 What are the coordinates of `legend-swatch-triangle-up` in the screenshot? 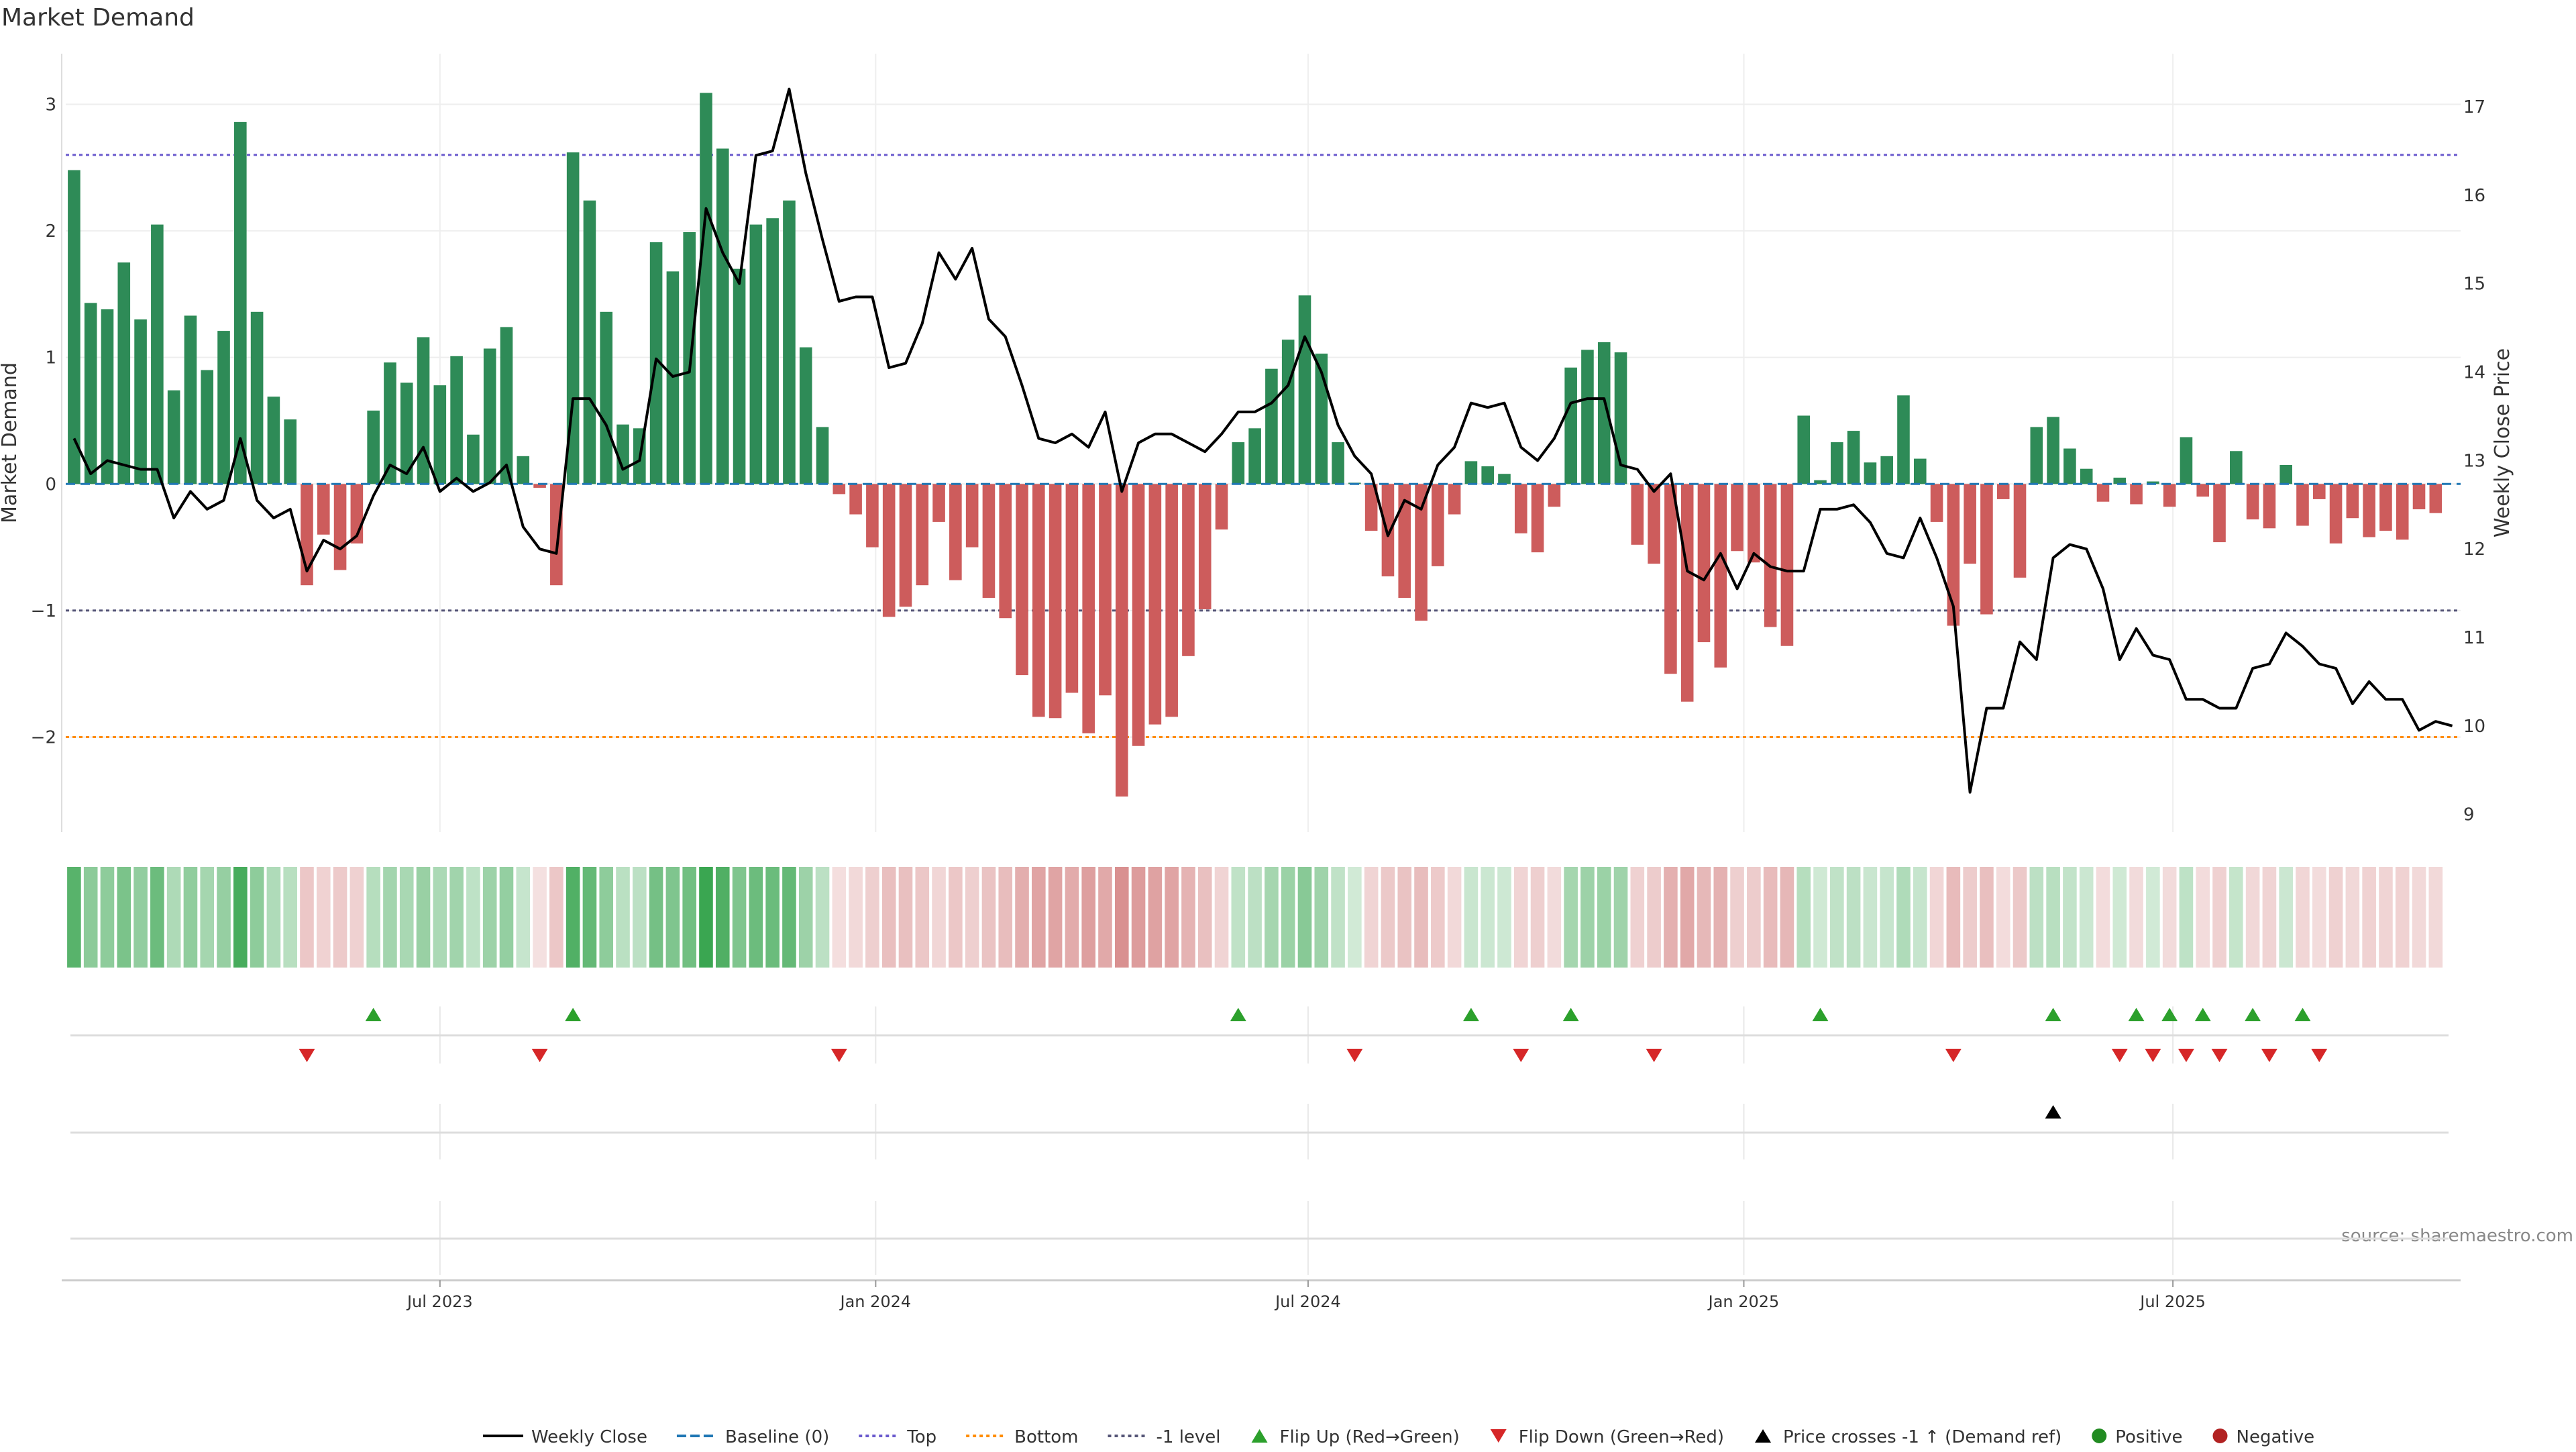 It's located at (1763, 1436).